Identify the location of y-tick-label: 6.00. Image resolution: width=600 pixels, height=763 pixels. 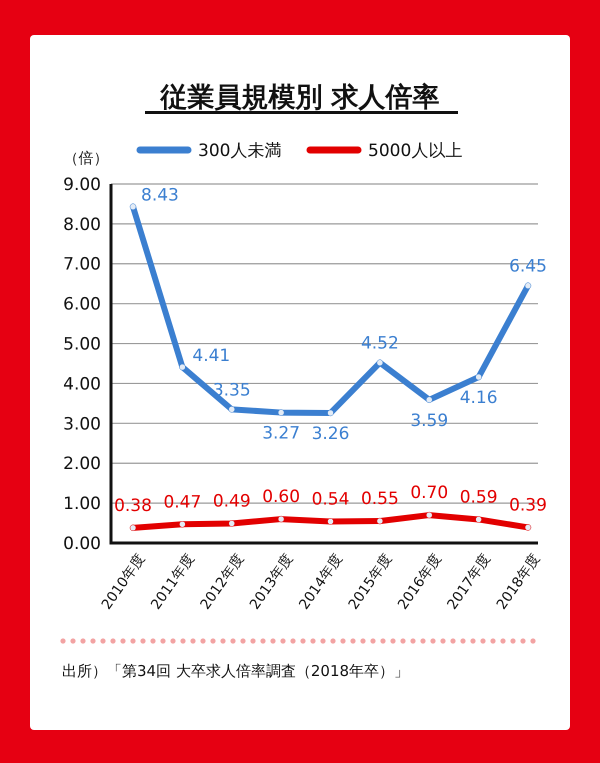
(82, 304).